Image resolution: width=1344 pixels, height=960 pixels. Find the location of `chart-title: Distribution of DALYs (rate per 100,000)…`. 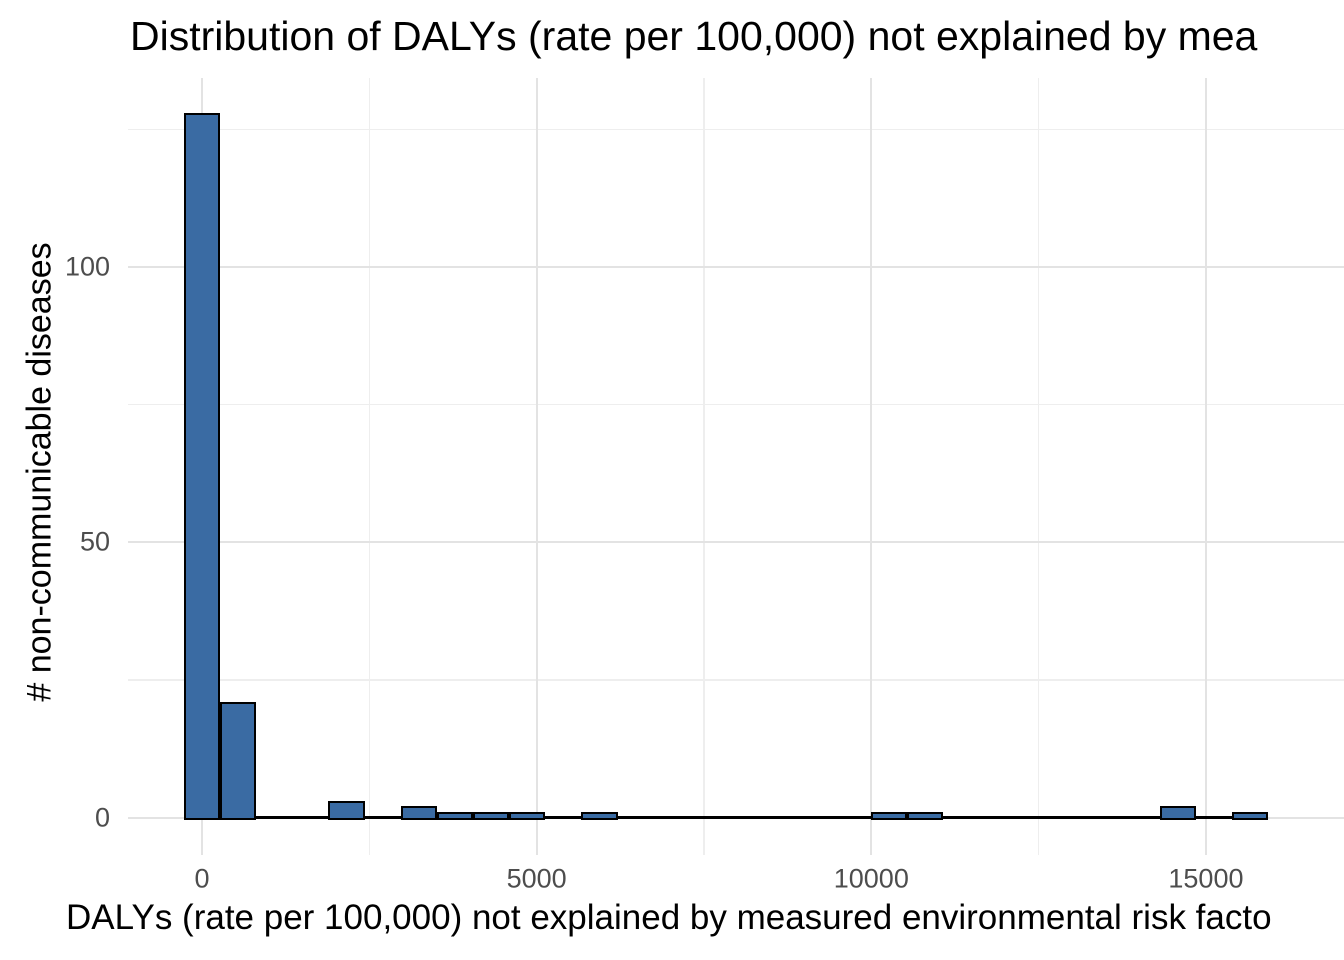

chart-title: Distribution of DALYs (rate per 100,000)… is located at coordinates (694, 36).